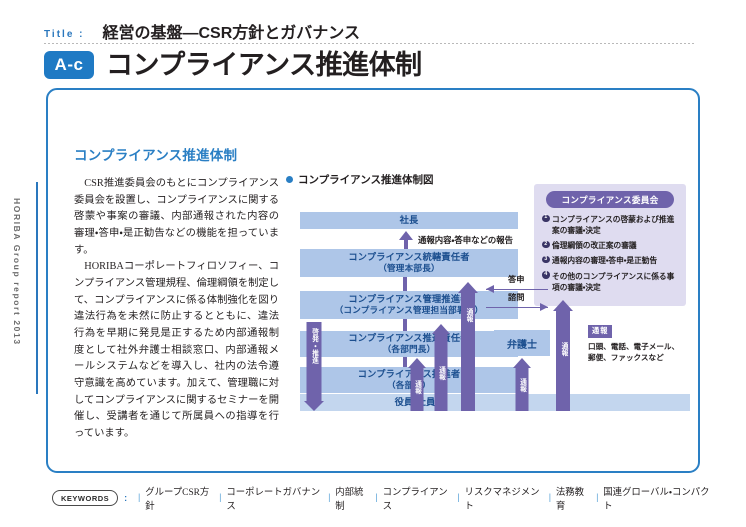  What do you see at coordinates (656, 500) in the screenshot?
I see `keyword-item: 国連グローバル・コンパクト` at bounding box center [656, 500].